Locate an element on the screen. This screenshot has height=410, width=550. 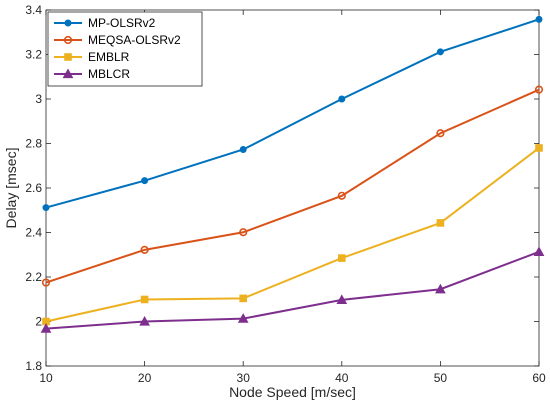
x-axis-title: Node Speed [m/sec] is located at coordinates (292, 392).